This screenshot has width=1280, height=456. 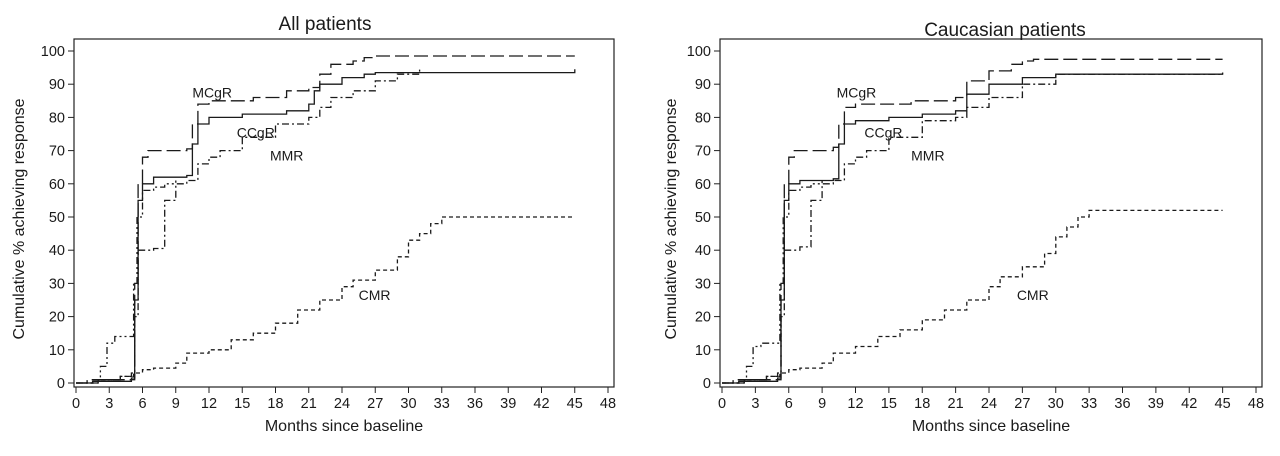 What do you see at coordinates (1005, 30) in the screenshot?
I see `chart-title: Caucasian patients` at bounding box center [1005, 30].